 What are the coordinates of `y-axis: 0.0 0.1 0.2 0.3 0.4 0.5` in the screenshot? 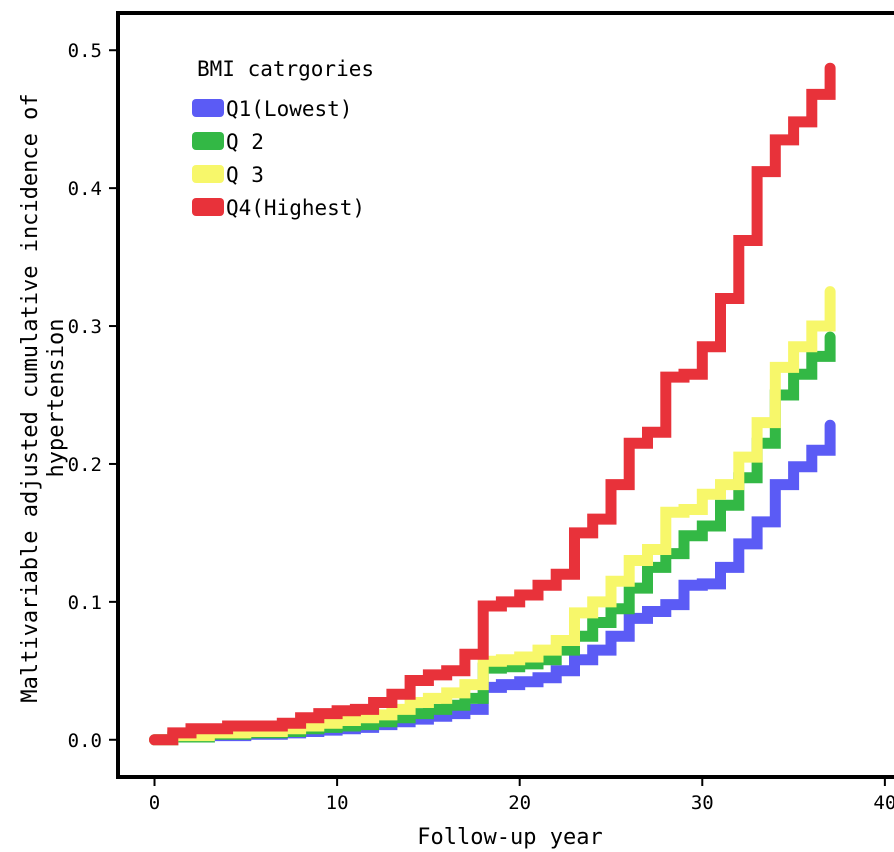 It's located at (93, 396).